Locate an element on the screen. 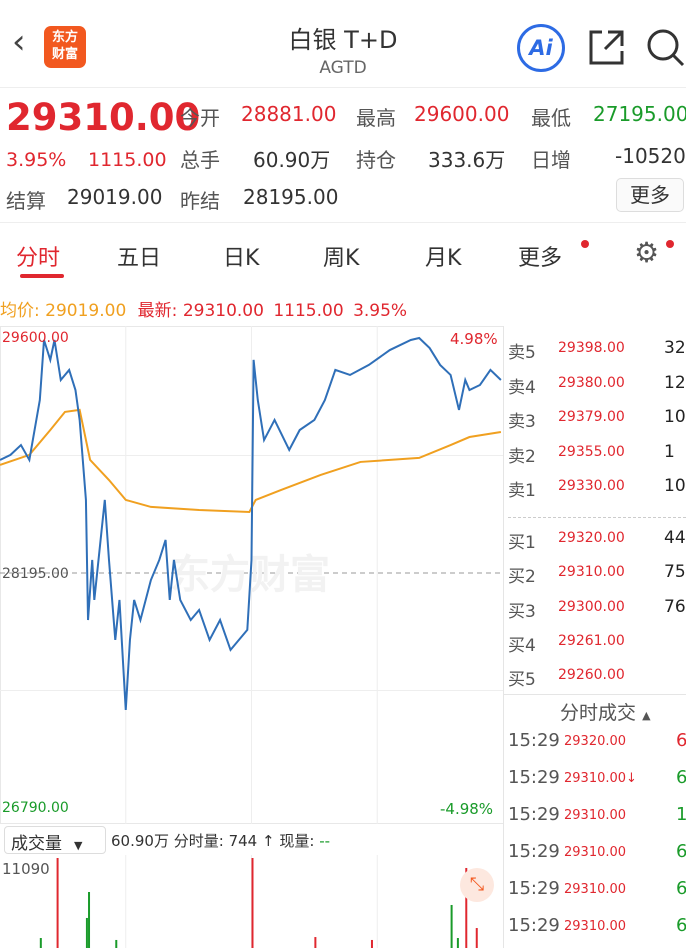 The image size is (686, 948). asks-row: 卖2 29355.00 1 is located at coordinates (597, 453).